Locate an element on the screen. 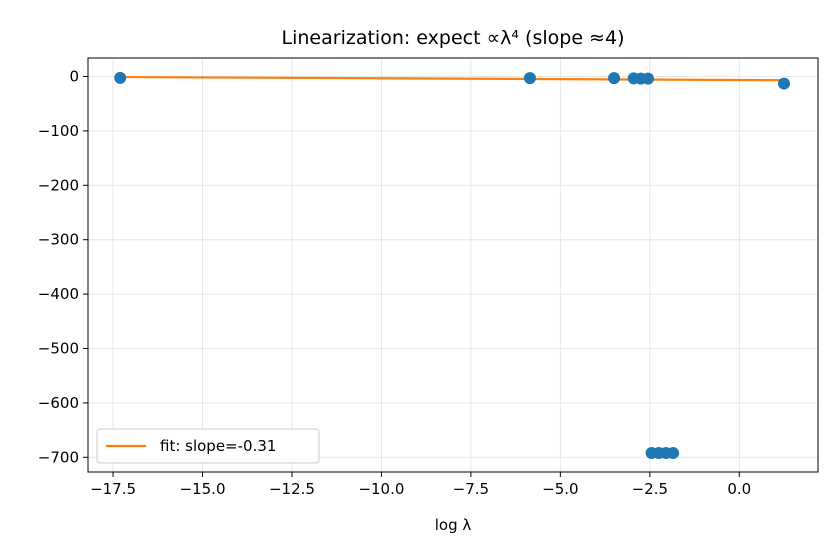 This screenshot has width=840, height=560. x-tick-label: −5.0 is located at coordinates (560, 489).